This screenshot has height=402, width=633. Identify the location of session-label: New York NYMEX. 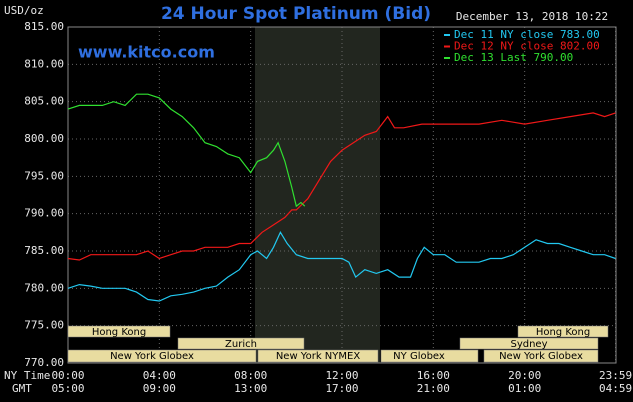
(318, 356).